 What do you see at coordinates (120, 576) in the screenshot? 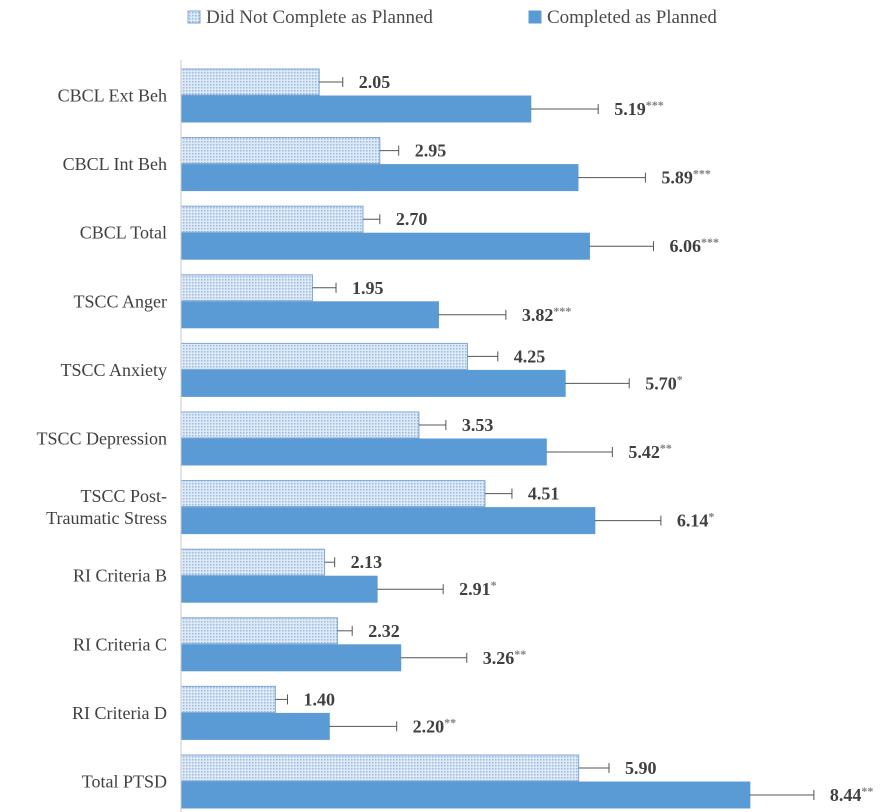
I see `category-label: RI Criteria B` at bounding box center [120, 576].